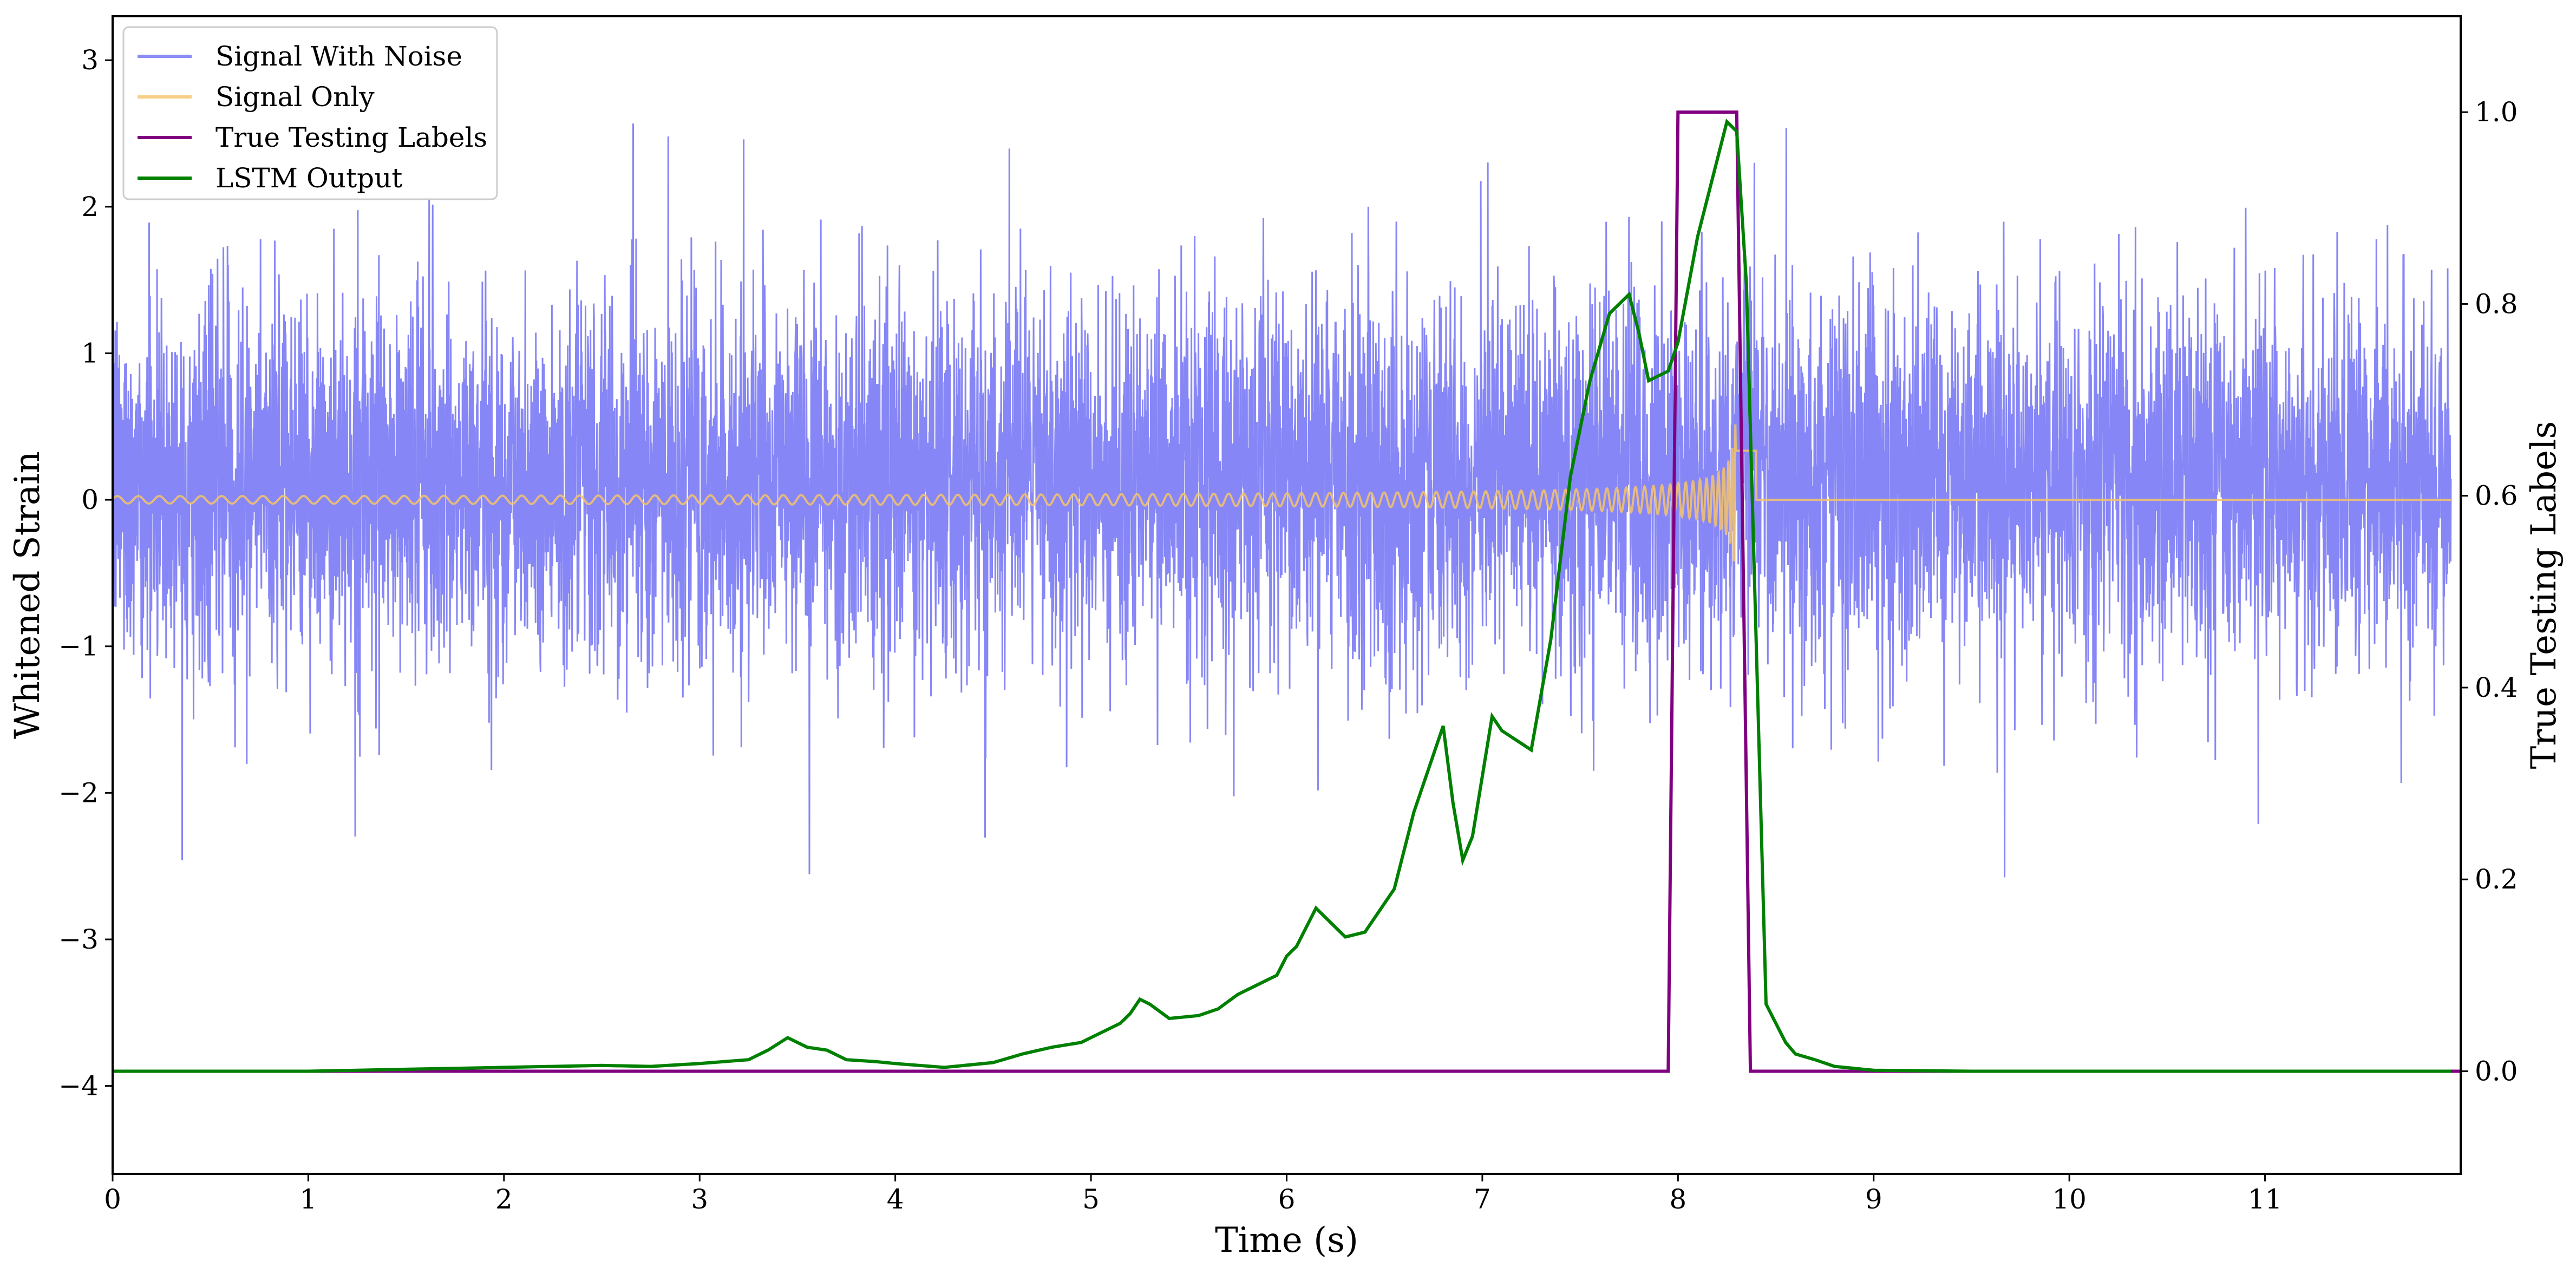 The width and height of the screenshot is (2576, 1274). Describe the element at coordinates (78, 646) in the screenshot. I see `y-tick-label: −1` at that location.